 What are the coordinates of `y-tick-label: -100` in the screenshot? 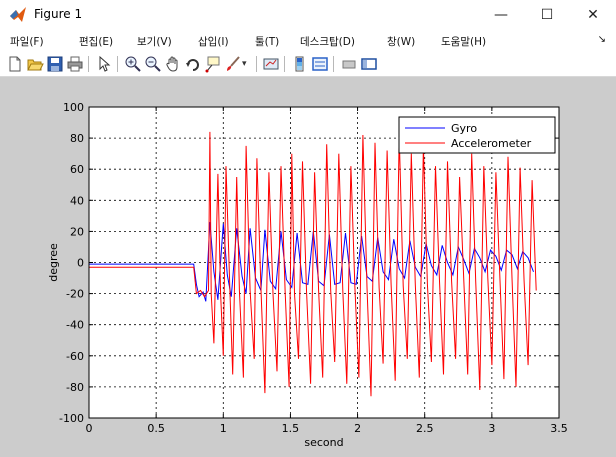 It's located at (71, 418).